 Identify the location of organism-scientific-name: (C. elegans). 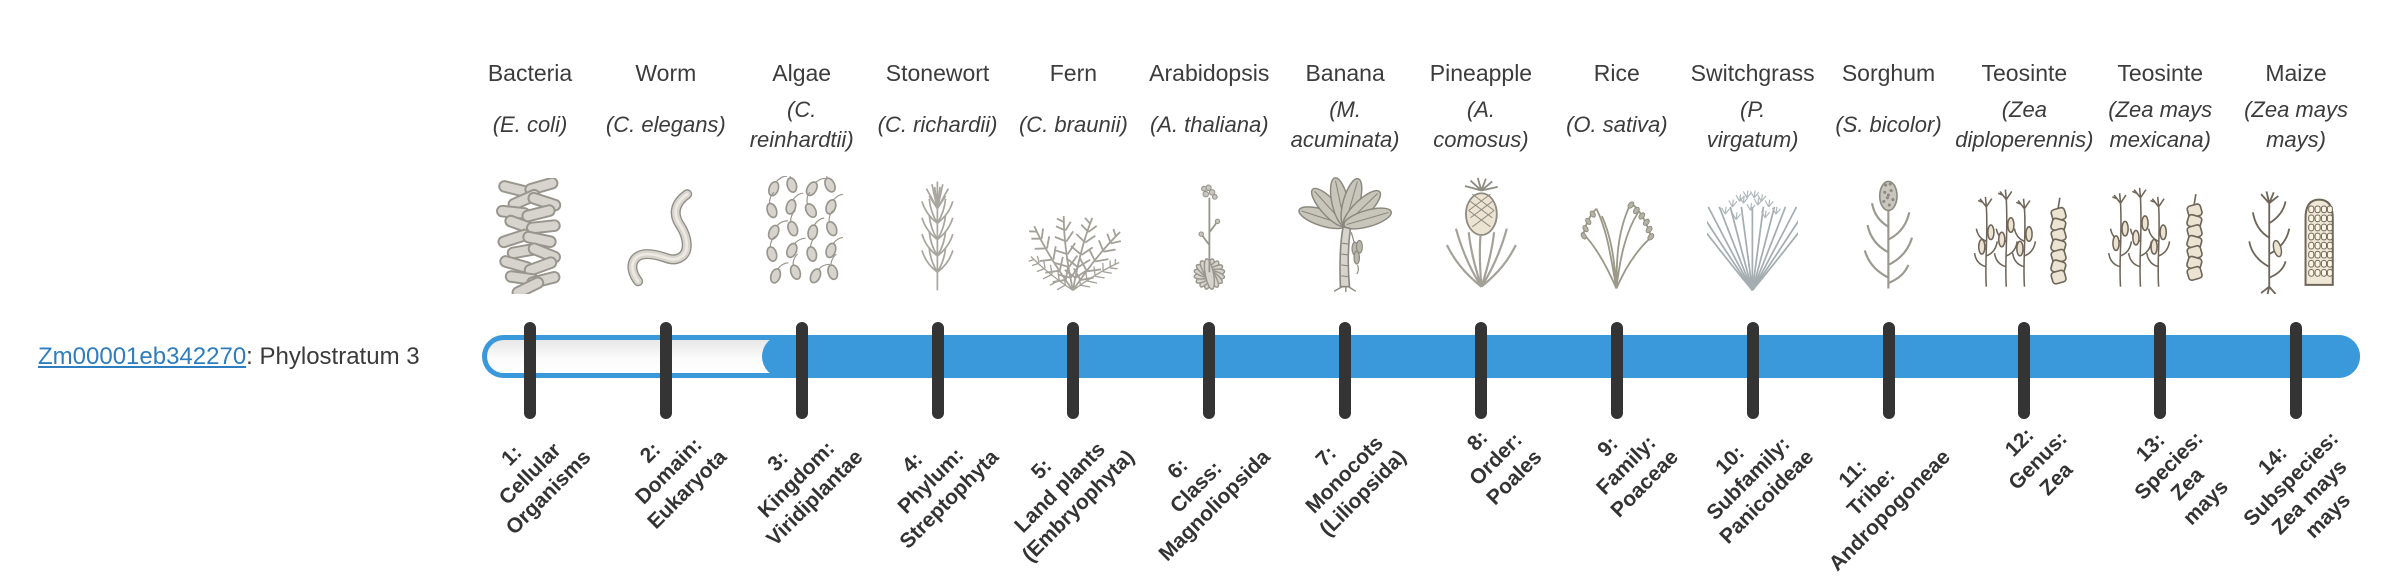
(666, 125).